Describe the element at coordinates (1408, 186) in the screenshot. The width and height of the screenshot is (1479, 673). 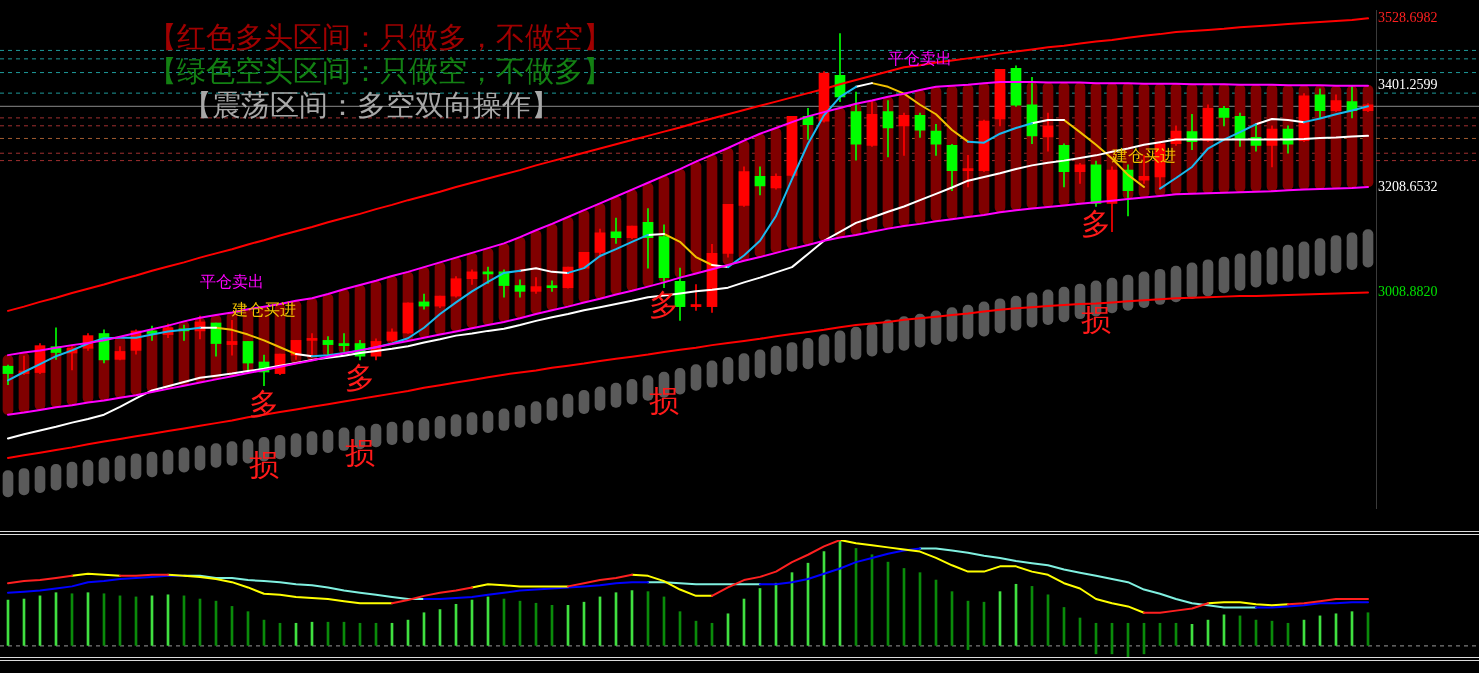
I see `y-tick-label: 3208.6532` at that location.